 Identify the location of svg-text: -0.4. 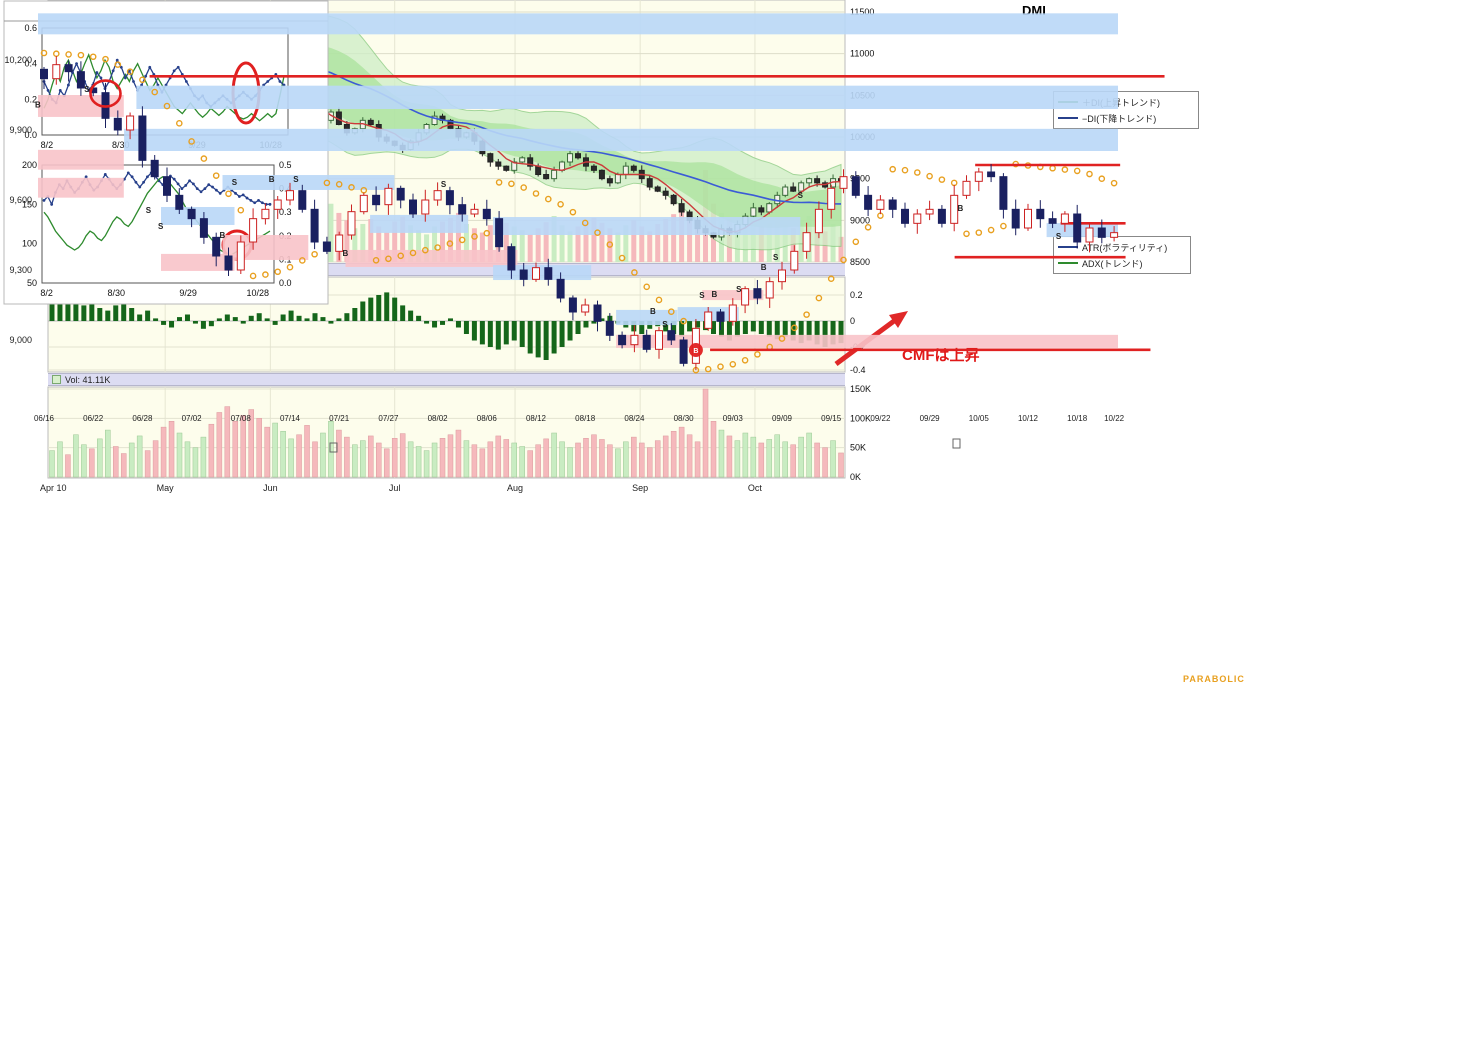
(858, 370).